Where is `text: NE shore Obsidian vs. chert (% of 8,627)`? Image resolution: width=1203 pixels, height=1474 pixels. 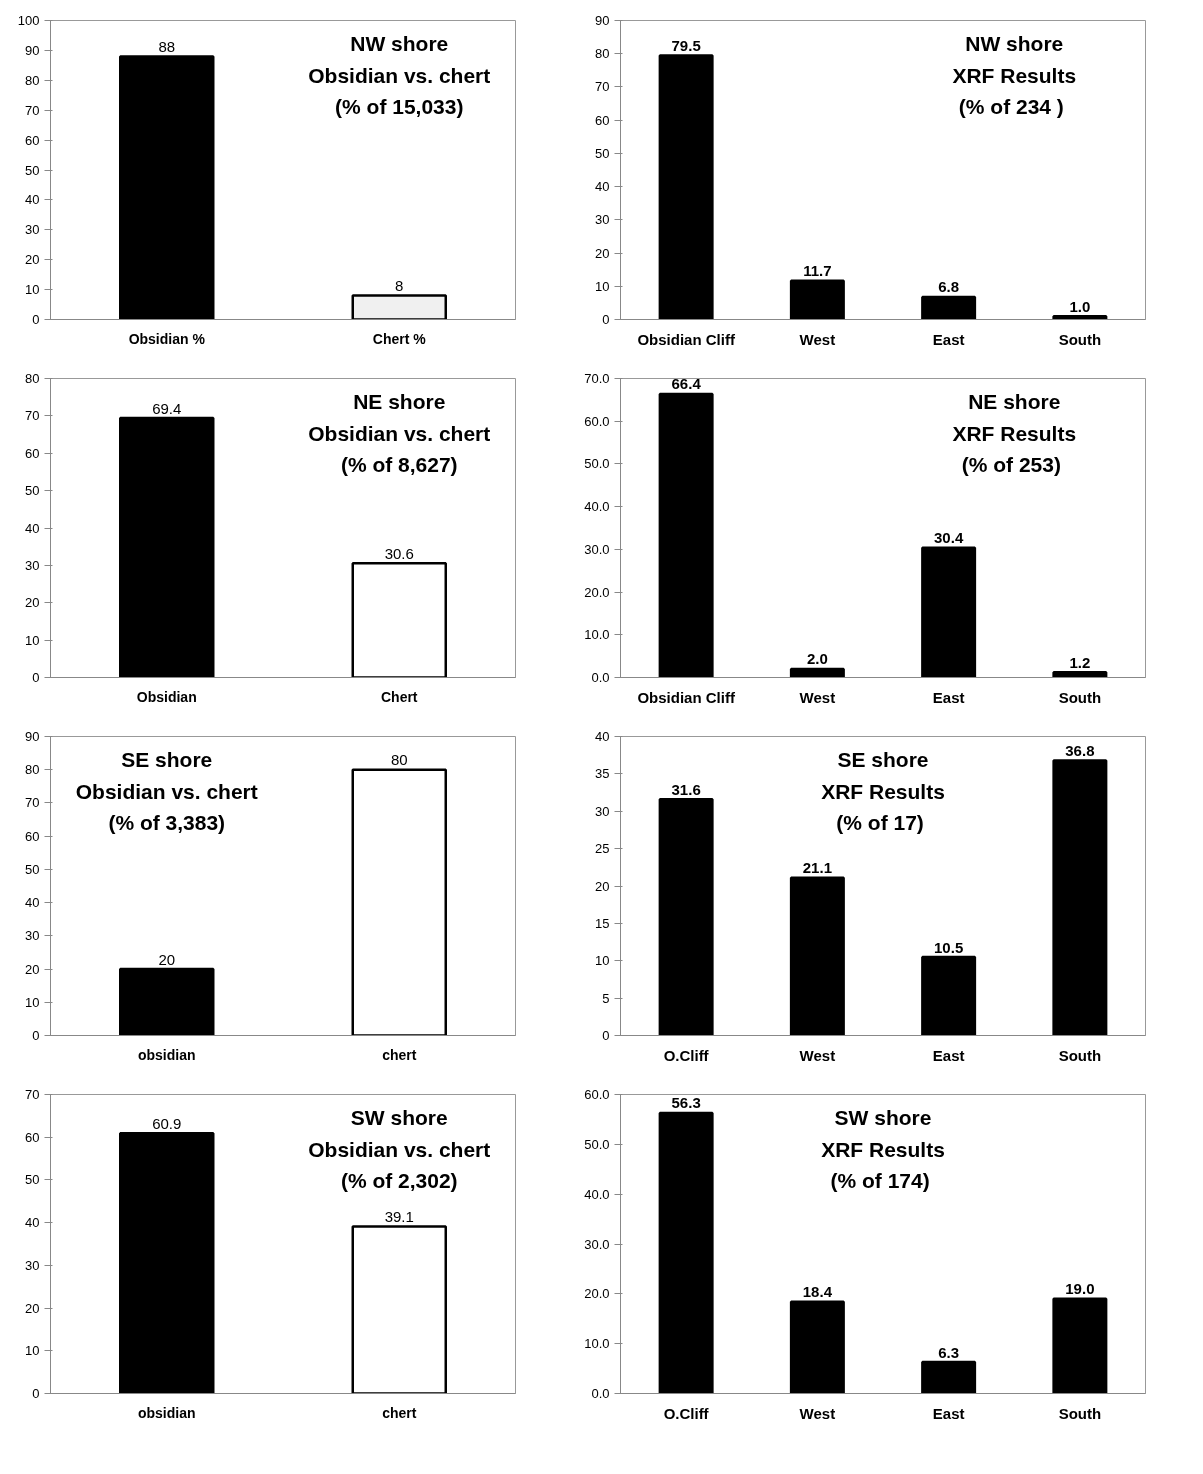 text: NE shore Obsidian vs. chert (% of 8,627) is located at coordinates (399, 433).